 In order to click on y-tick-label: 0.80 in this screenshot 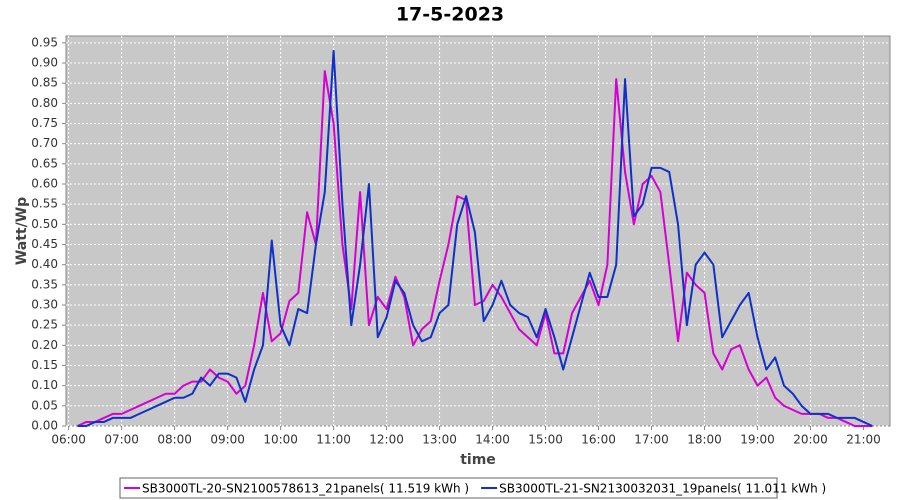, I will do `click(44, 103)`.